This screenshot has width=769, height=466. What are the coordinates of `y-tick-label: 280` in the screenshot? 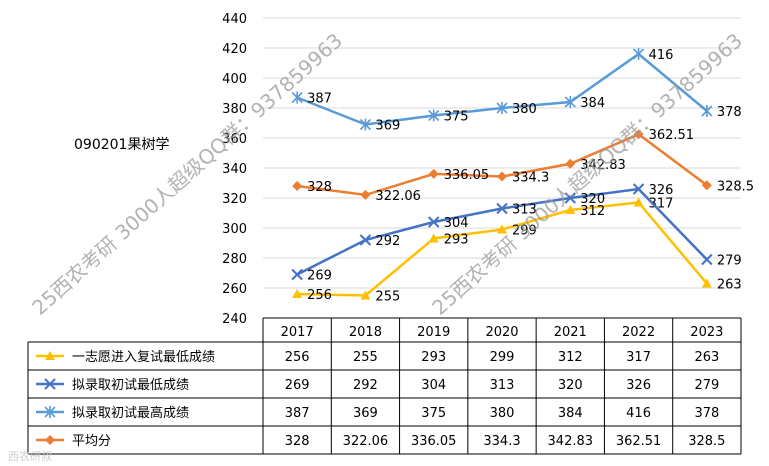 It's located at (234, 259).